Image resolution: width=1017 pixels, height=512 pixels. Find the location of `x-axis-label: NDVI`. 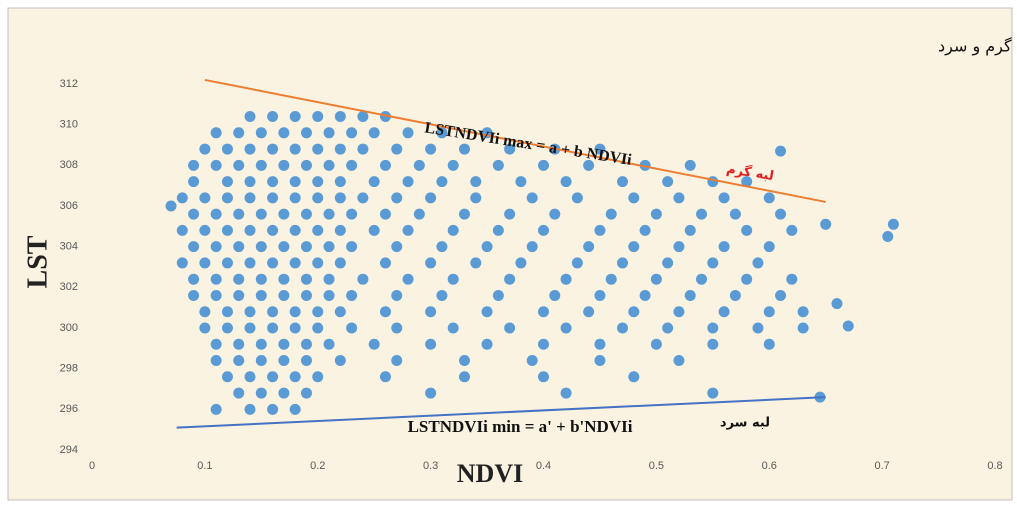

x-axis-label: NDVI is located at coordinates (490, 473).